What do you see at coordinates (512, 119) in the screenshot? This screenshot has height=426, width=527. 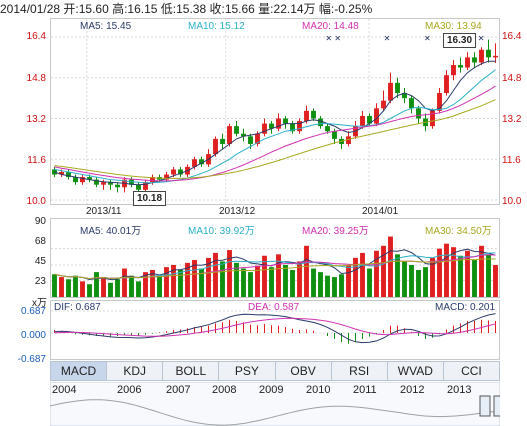 I see `price-ytick-right: 13.2` at bounding box center [512, 119].